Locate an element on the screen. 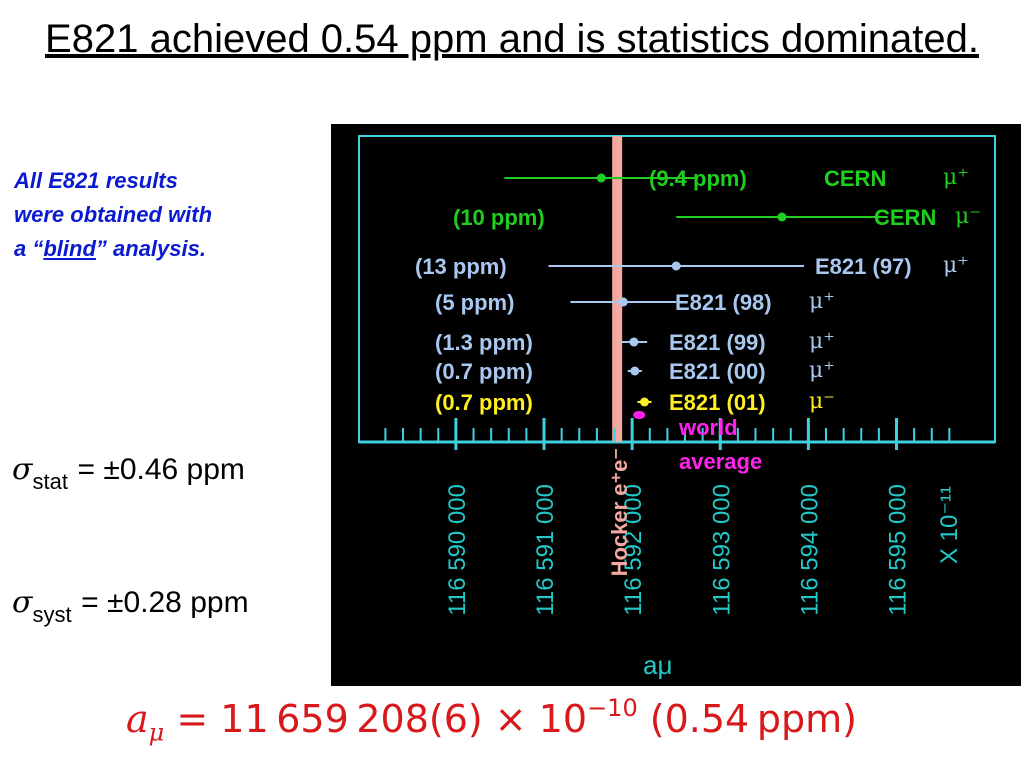 The image size is (1024, 768). note-line-2: were obtained with is located at coordinates (113, 214).